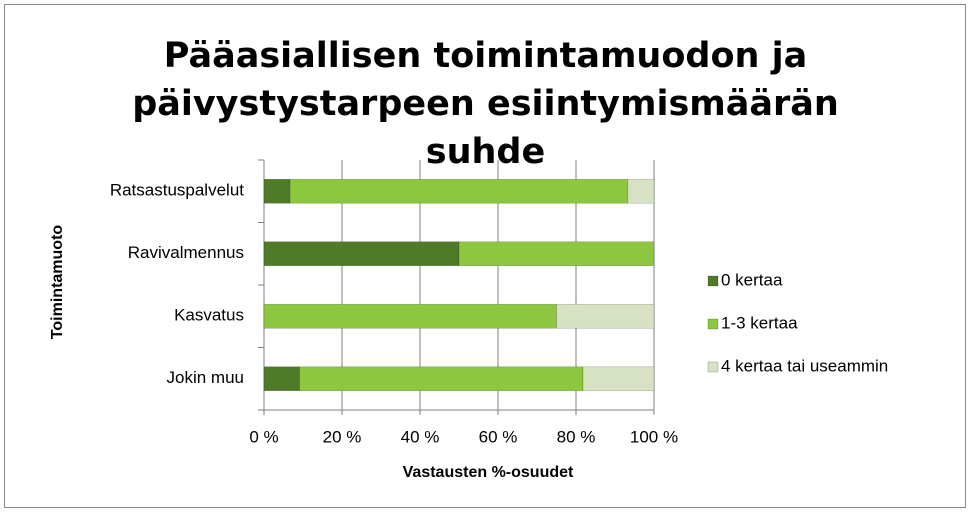 Image resolution: width=971 pixels, height=513 pixels. I want to click on x-tick-label: 100 %, so click(654, 436).